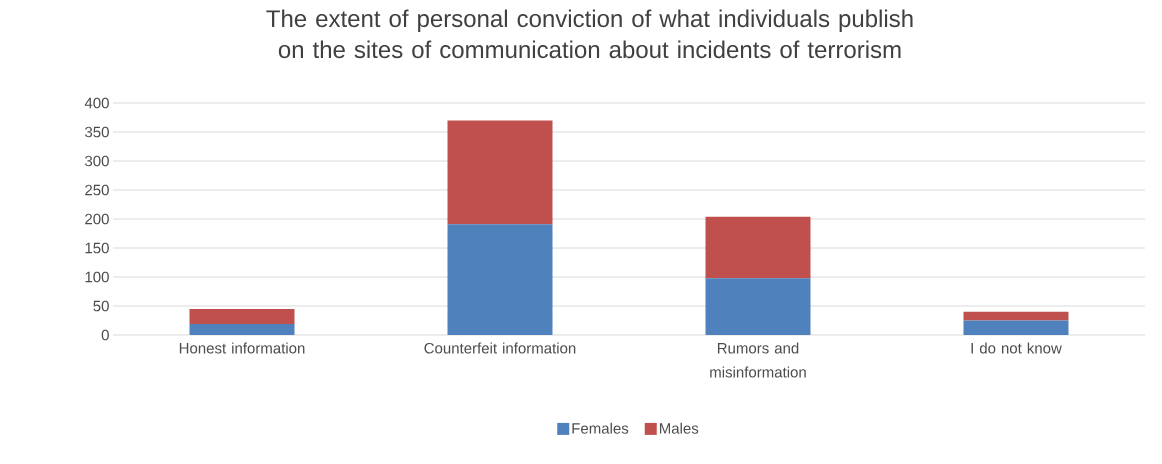 The width and height of the screenshot is (1162, 464). I want to click on y-tick-label: 400, so click(96, 103).